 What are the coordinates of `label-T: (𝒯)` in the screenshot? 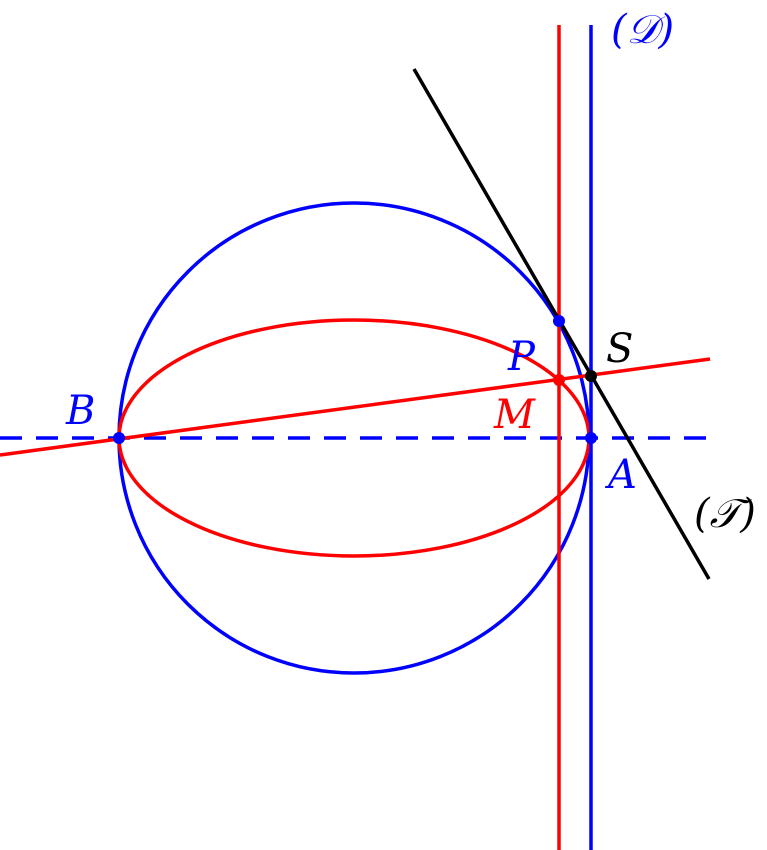 It's located at (725, 514).